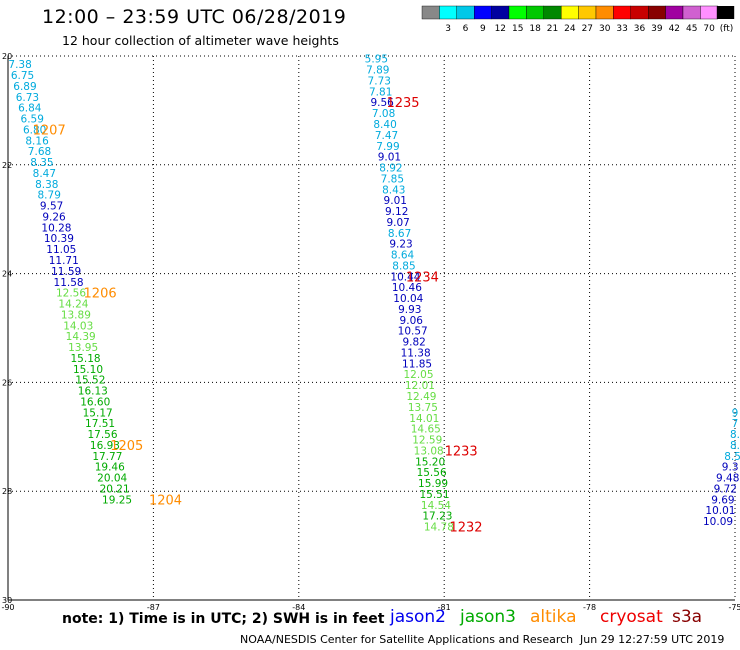 This screenshot has height=650, width=740. I want to click on scale-label: 70, so click(709, 29).